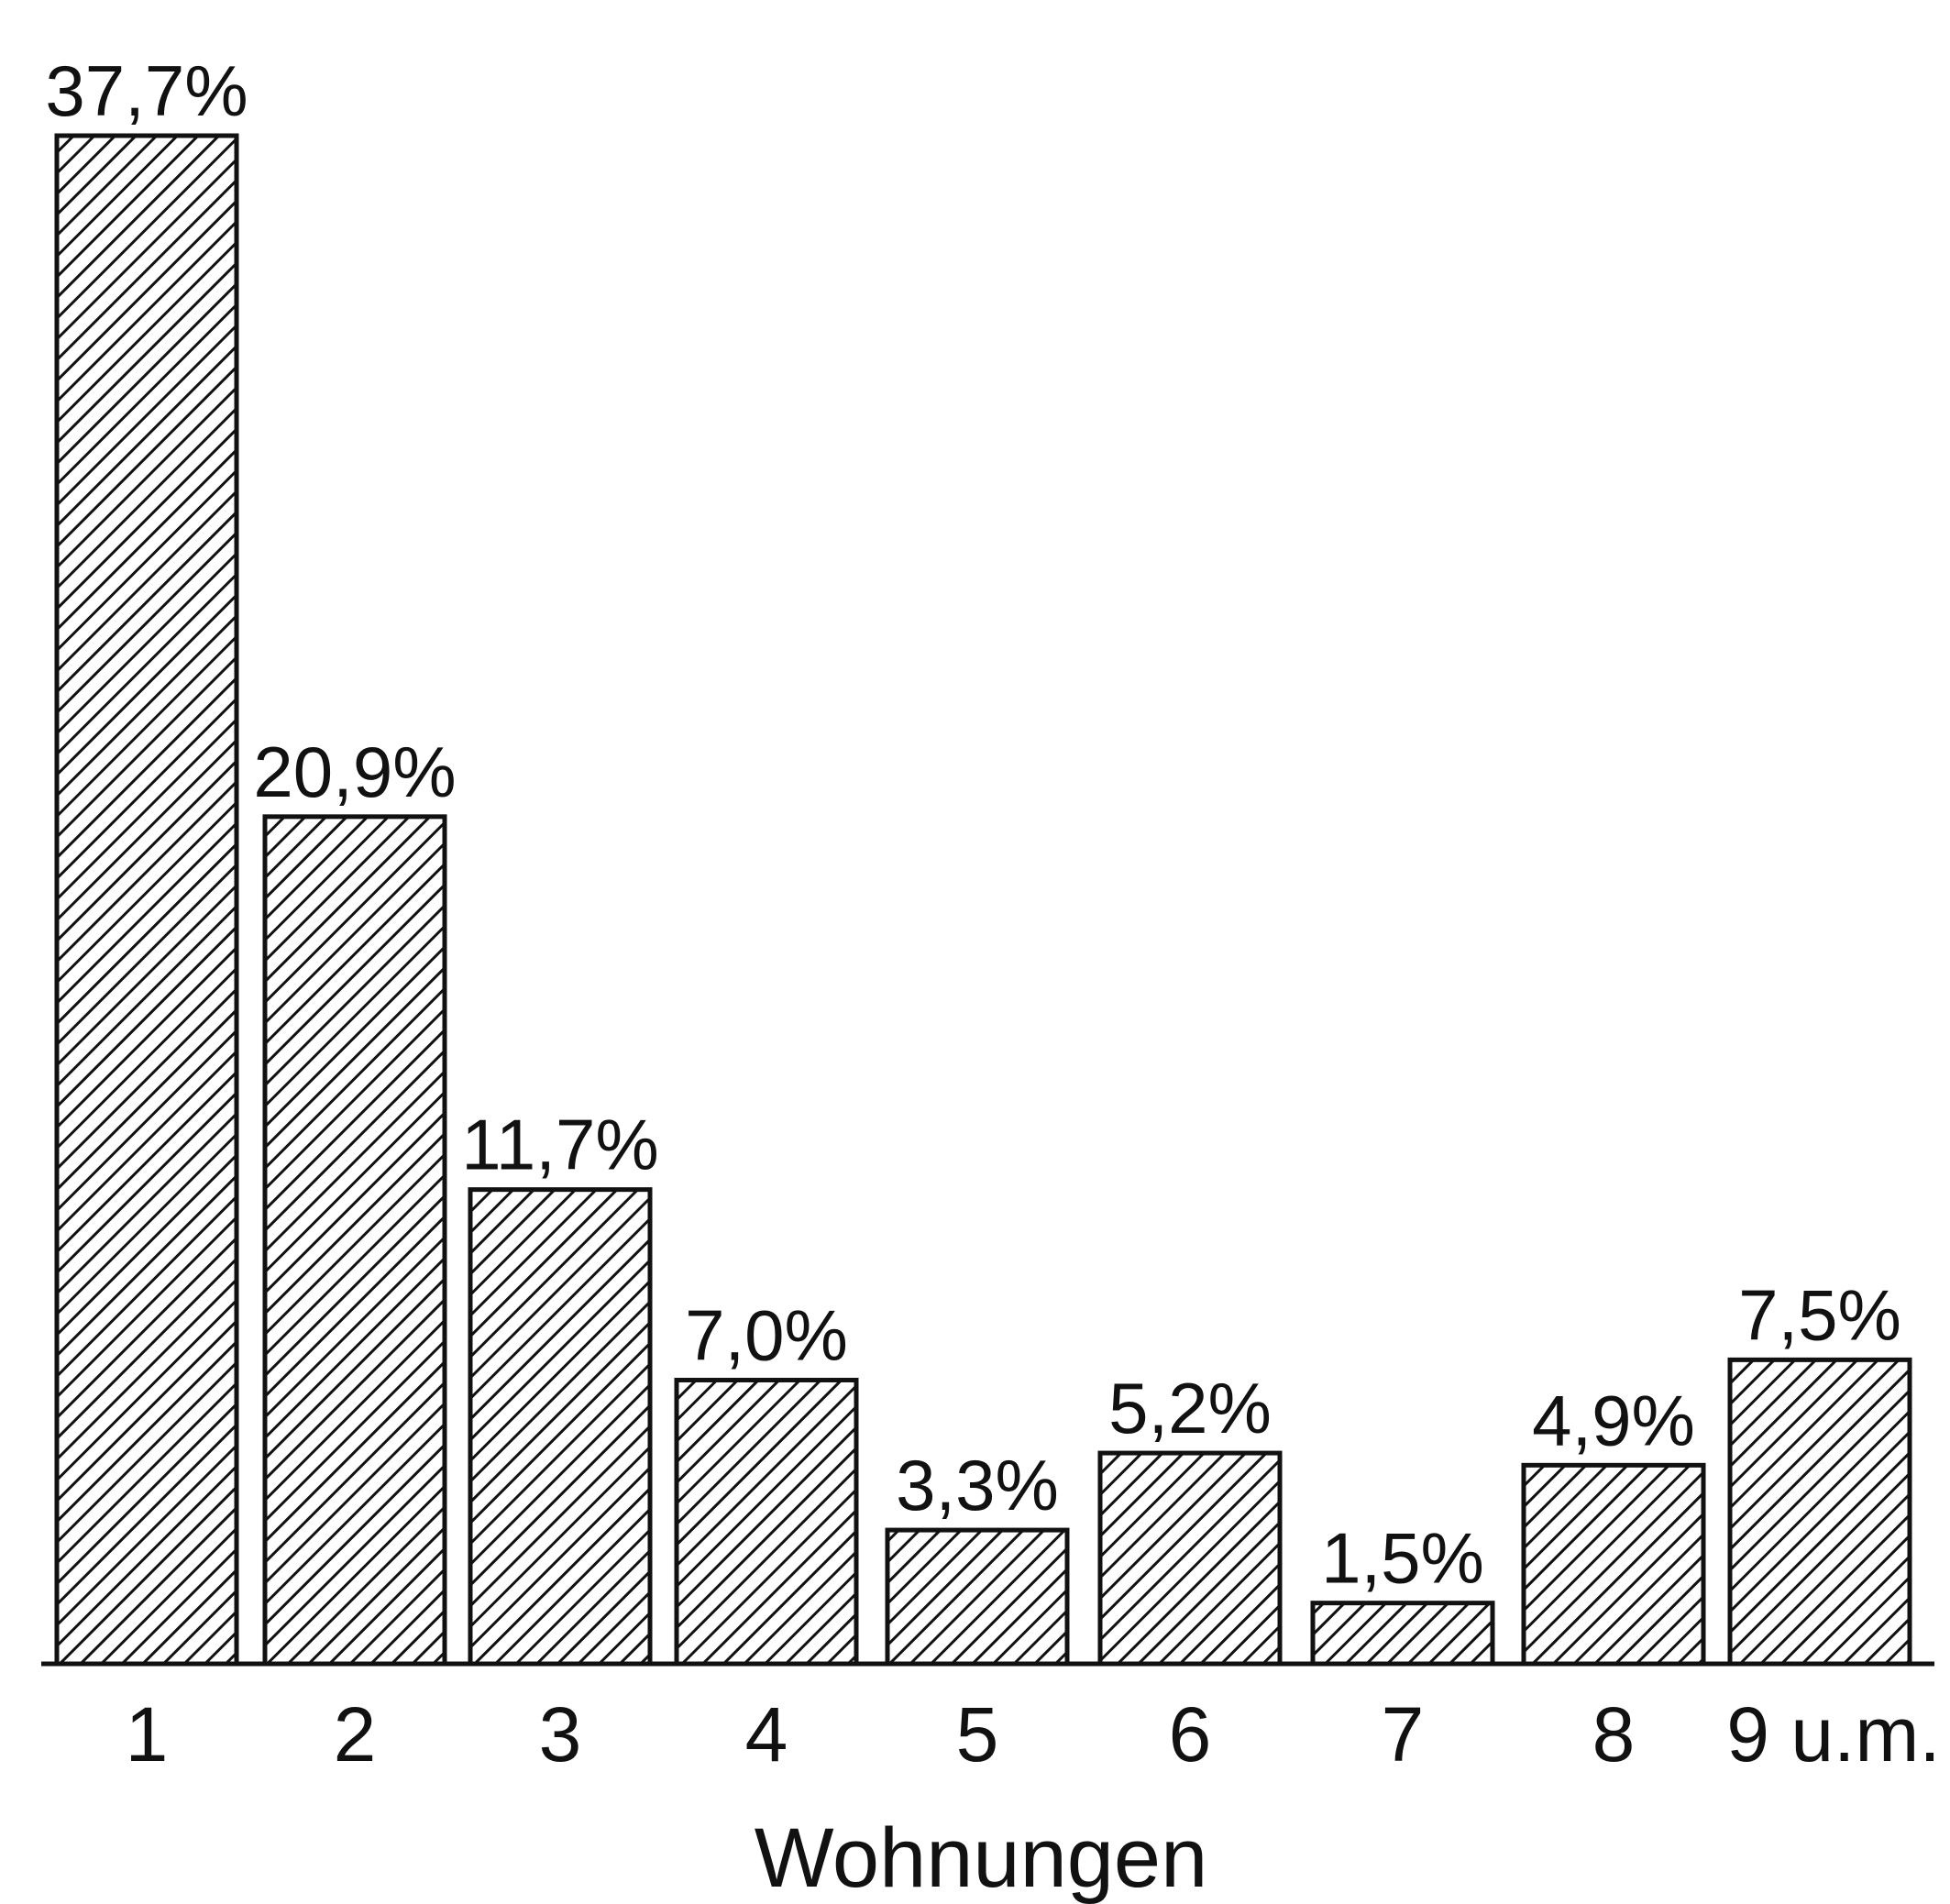  I want to click on x-tick-label: 2, so click(355, 1734).